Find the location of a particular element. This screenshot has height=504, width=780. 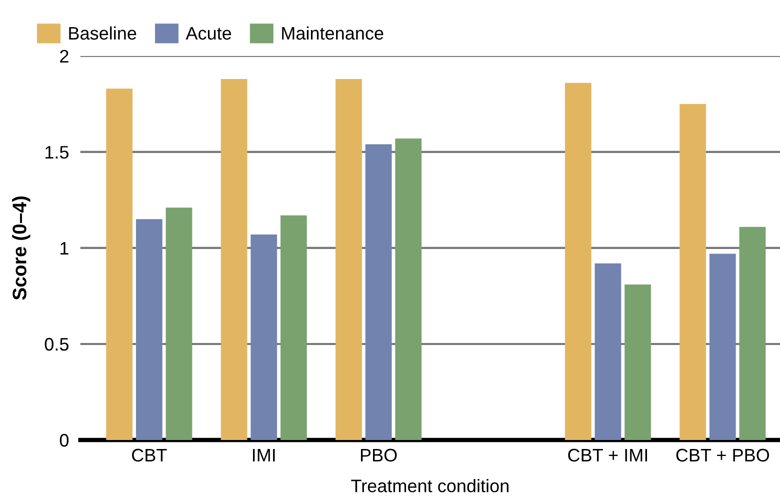

legend-label: Acute is located at coordinates (209, 33).